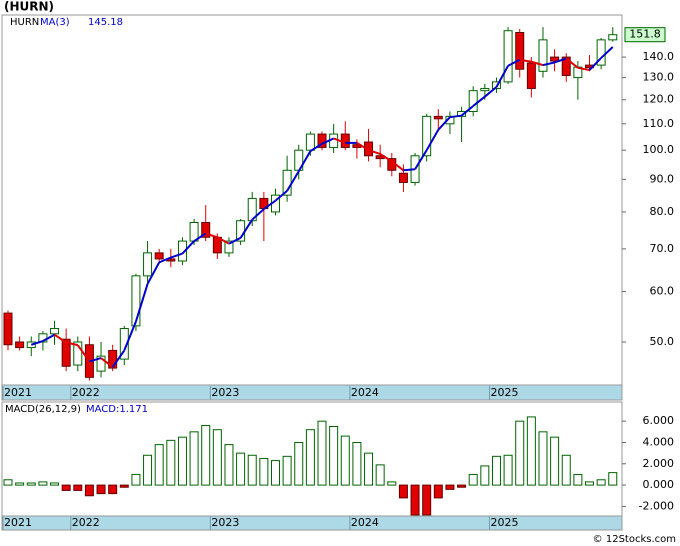  What do you see at coordinates (659, 463) in the screenshot?
I see `y-tick-label: 2.000` at bounding box center [659, 463].